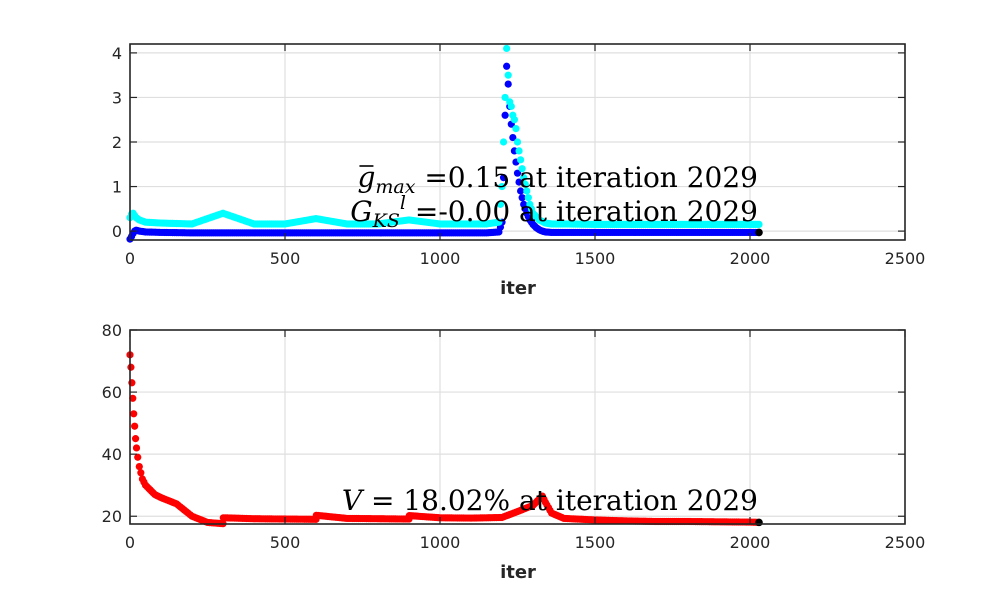  I want to click on annotation-text: =0.15 at iteration 2029, so click(586, 177).